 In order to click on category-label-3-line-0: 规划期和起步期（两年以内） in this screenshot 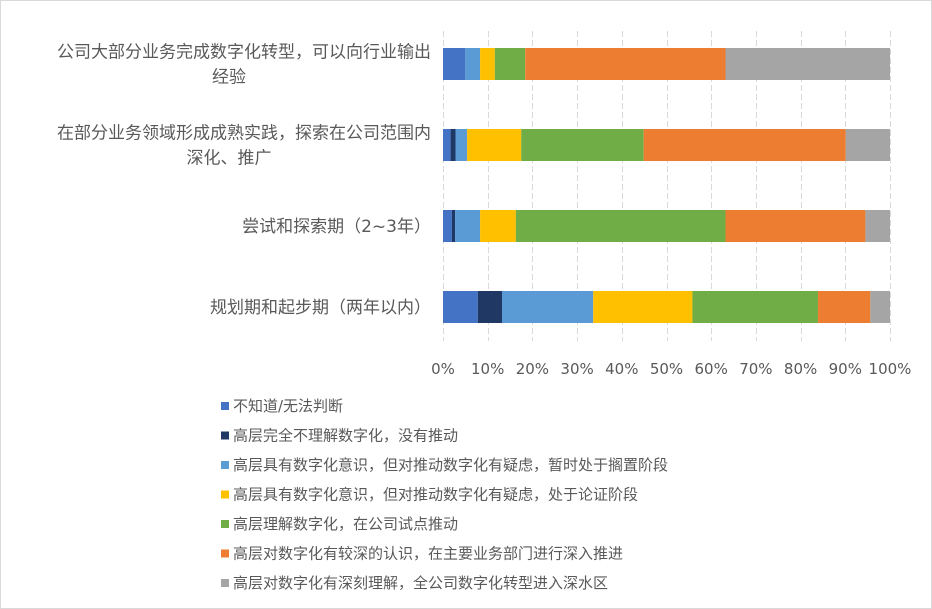, I will do `click(320, 308)`.